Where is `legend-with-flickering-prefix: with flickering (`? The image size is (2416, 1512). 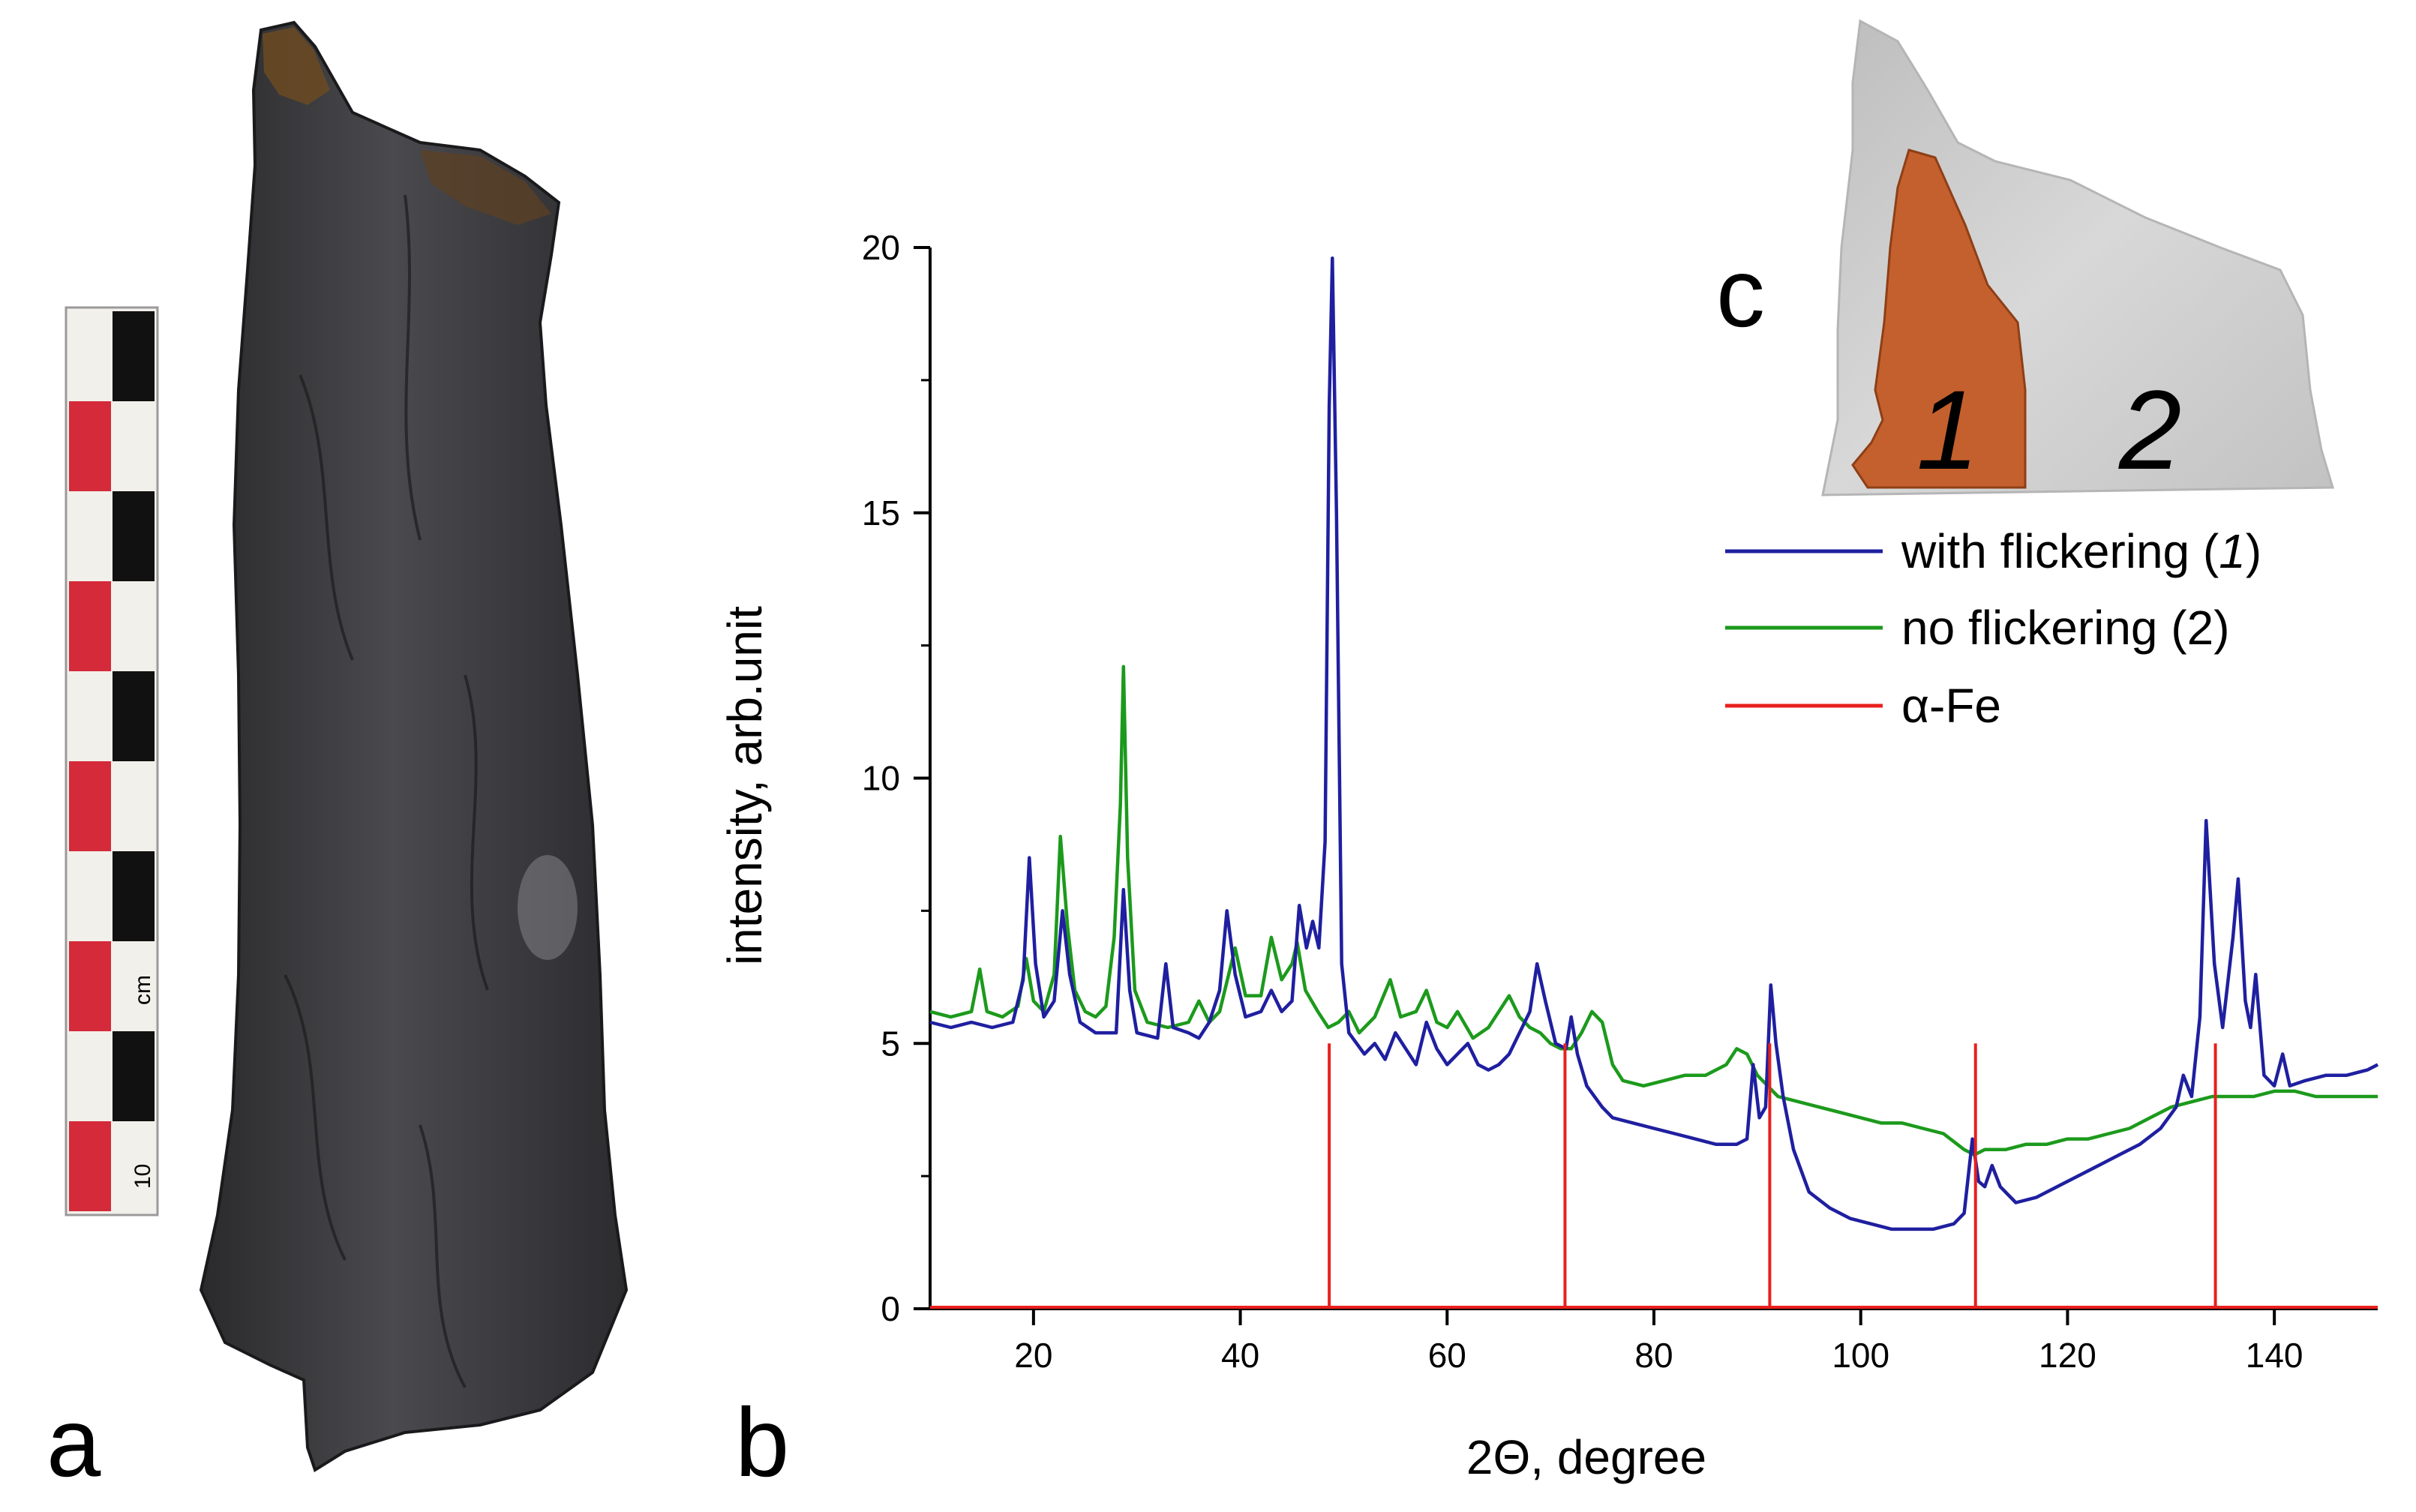
legend-with-flickering-prefix: with flickering ( is located at coordinates (2060, 551).